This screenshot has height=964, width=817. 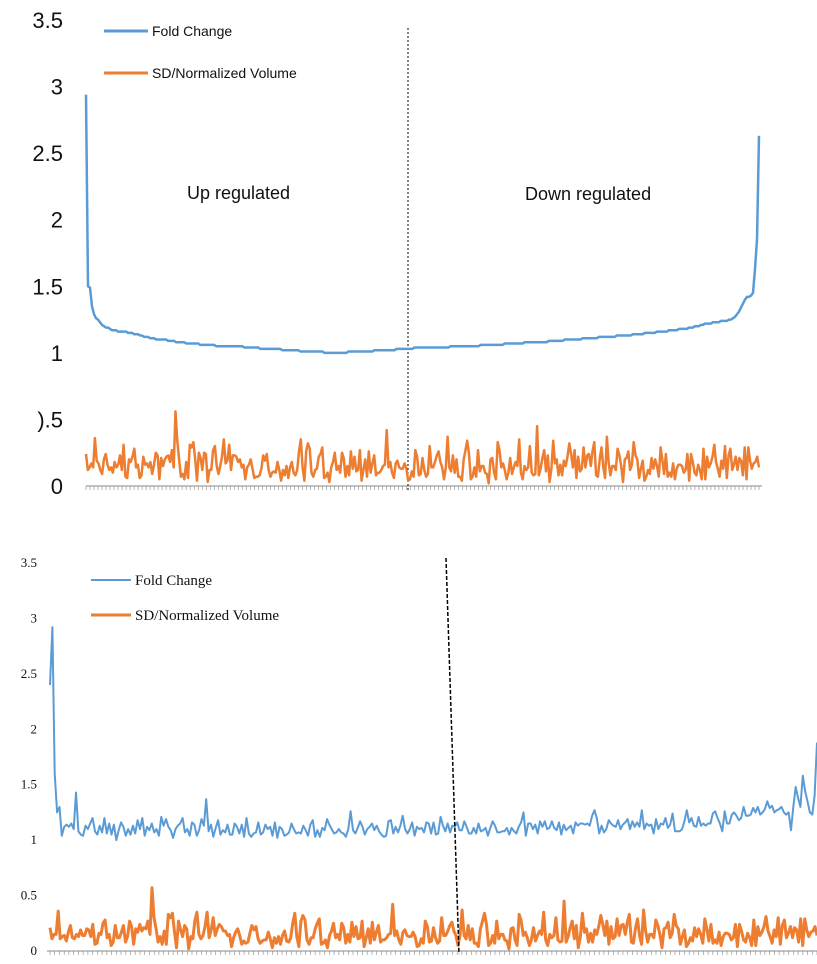 What do you see at coordinates (29, 895) in the screenshot?
I see `y-tick-label: 0.5` at bounding box center [29, 895].